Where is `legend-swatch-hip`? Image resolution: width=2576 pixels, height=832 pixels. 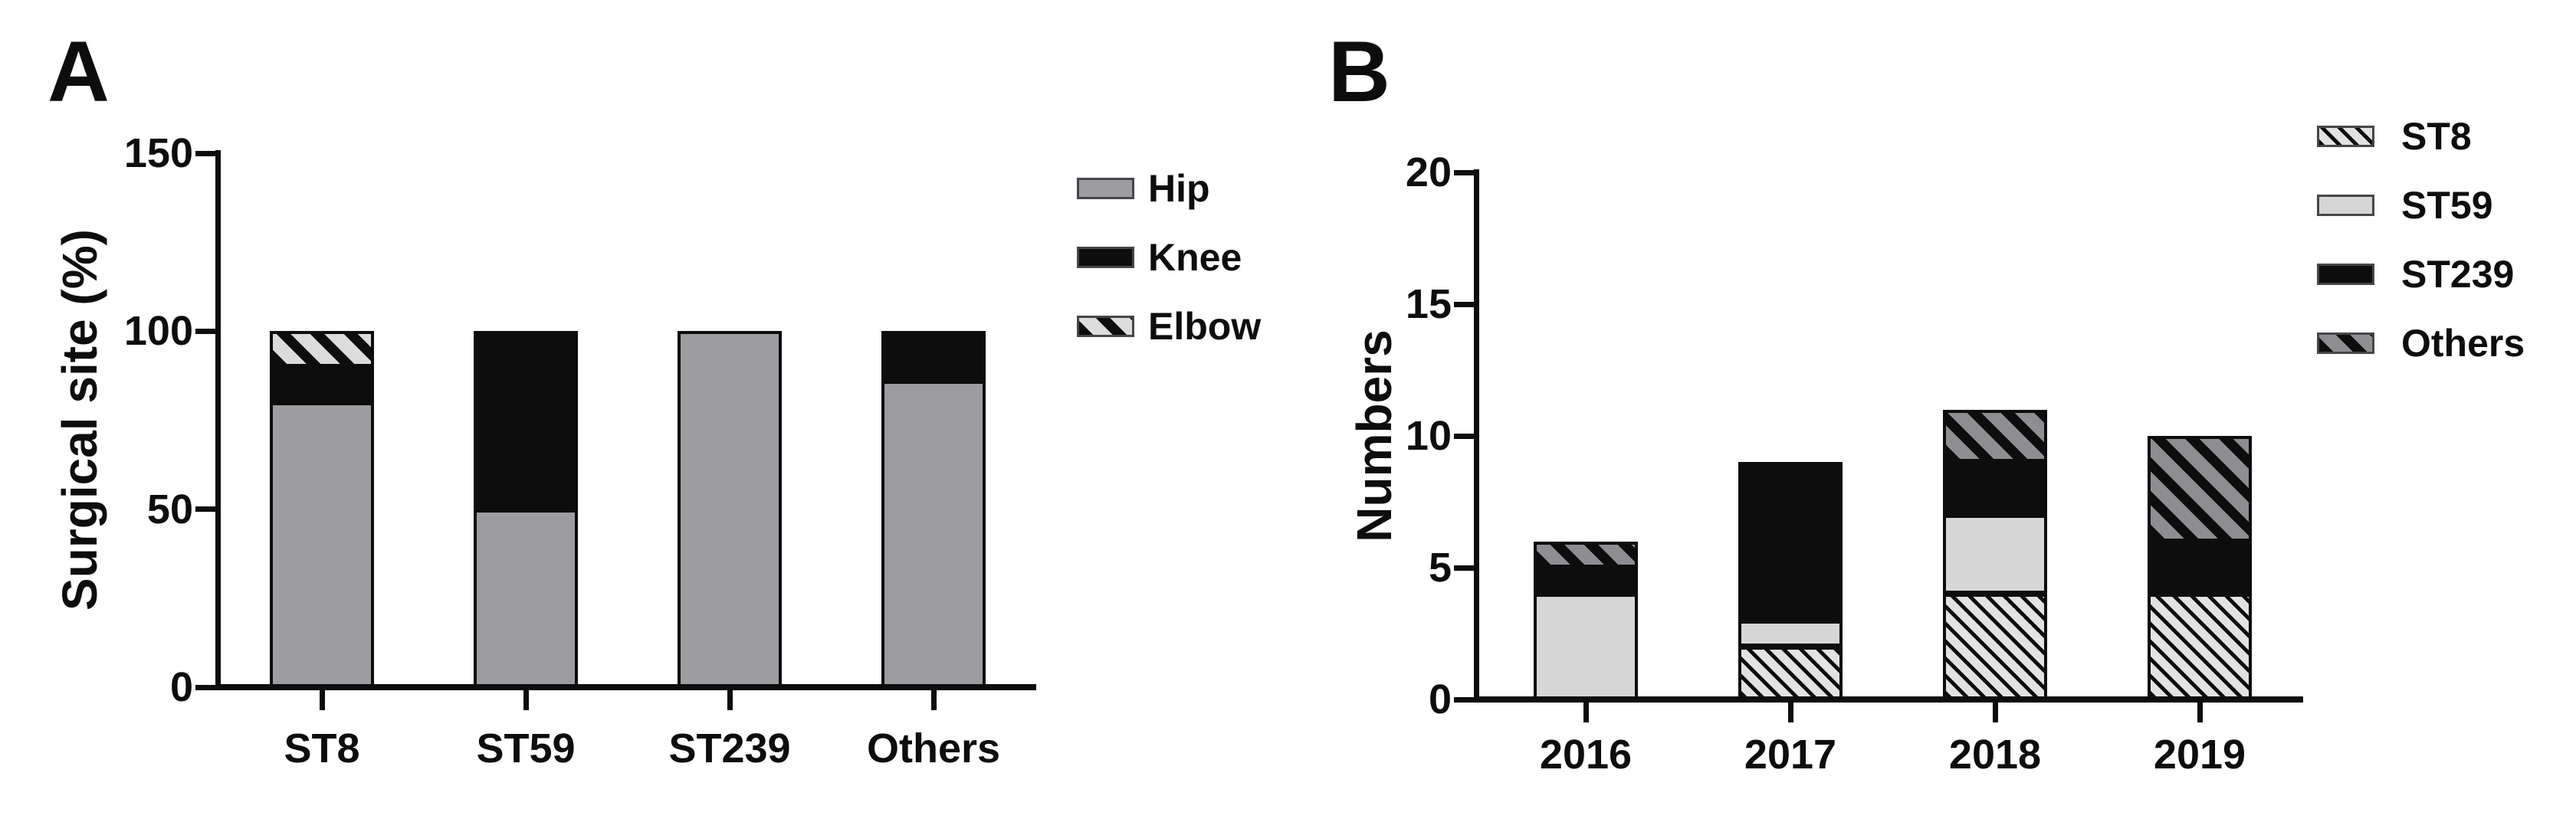
legend-swatch-hip is located at coordinates (1105, 188).